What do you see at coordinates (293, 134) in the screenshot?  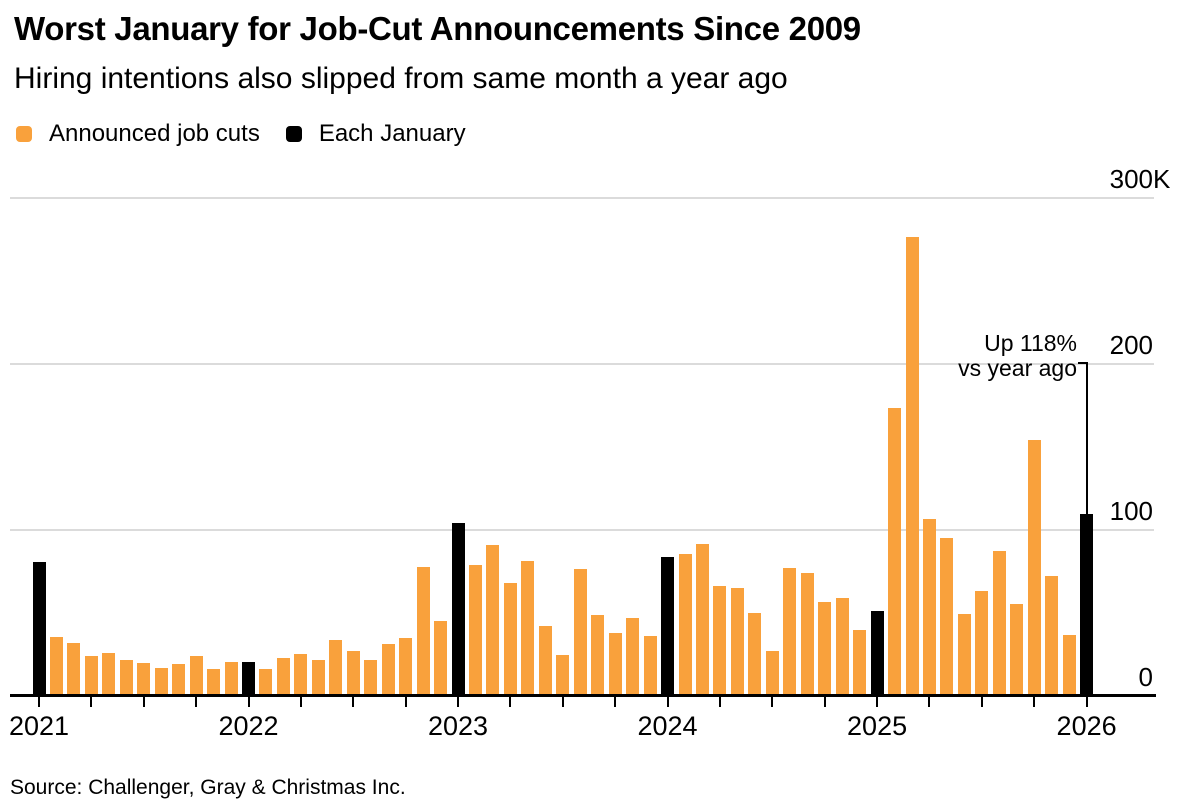 I see `black-swatch-icon` at bounding box center [293, 134].